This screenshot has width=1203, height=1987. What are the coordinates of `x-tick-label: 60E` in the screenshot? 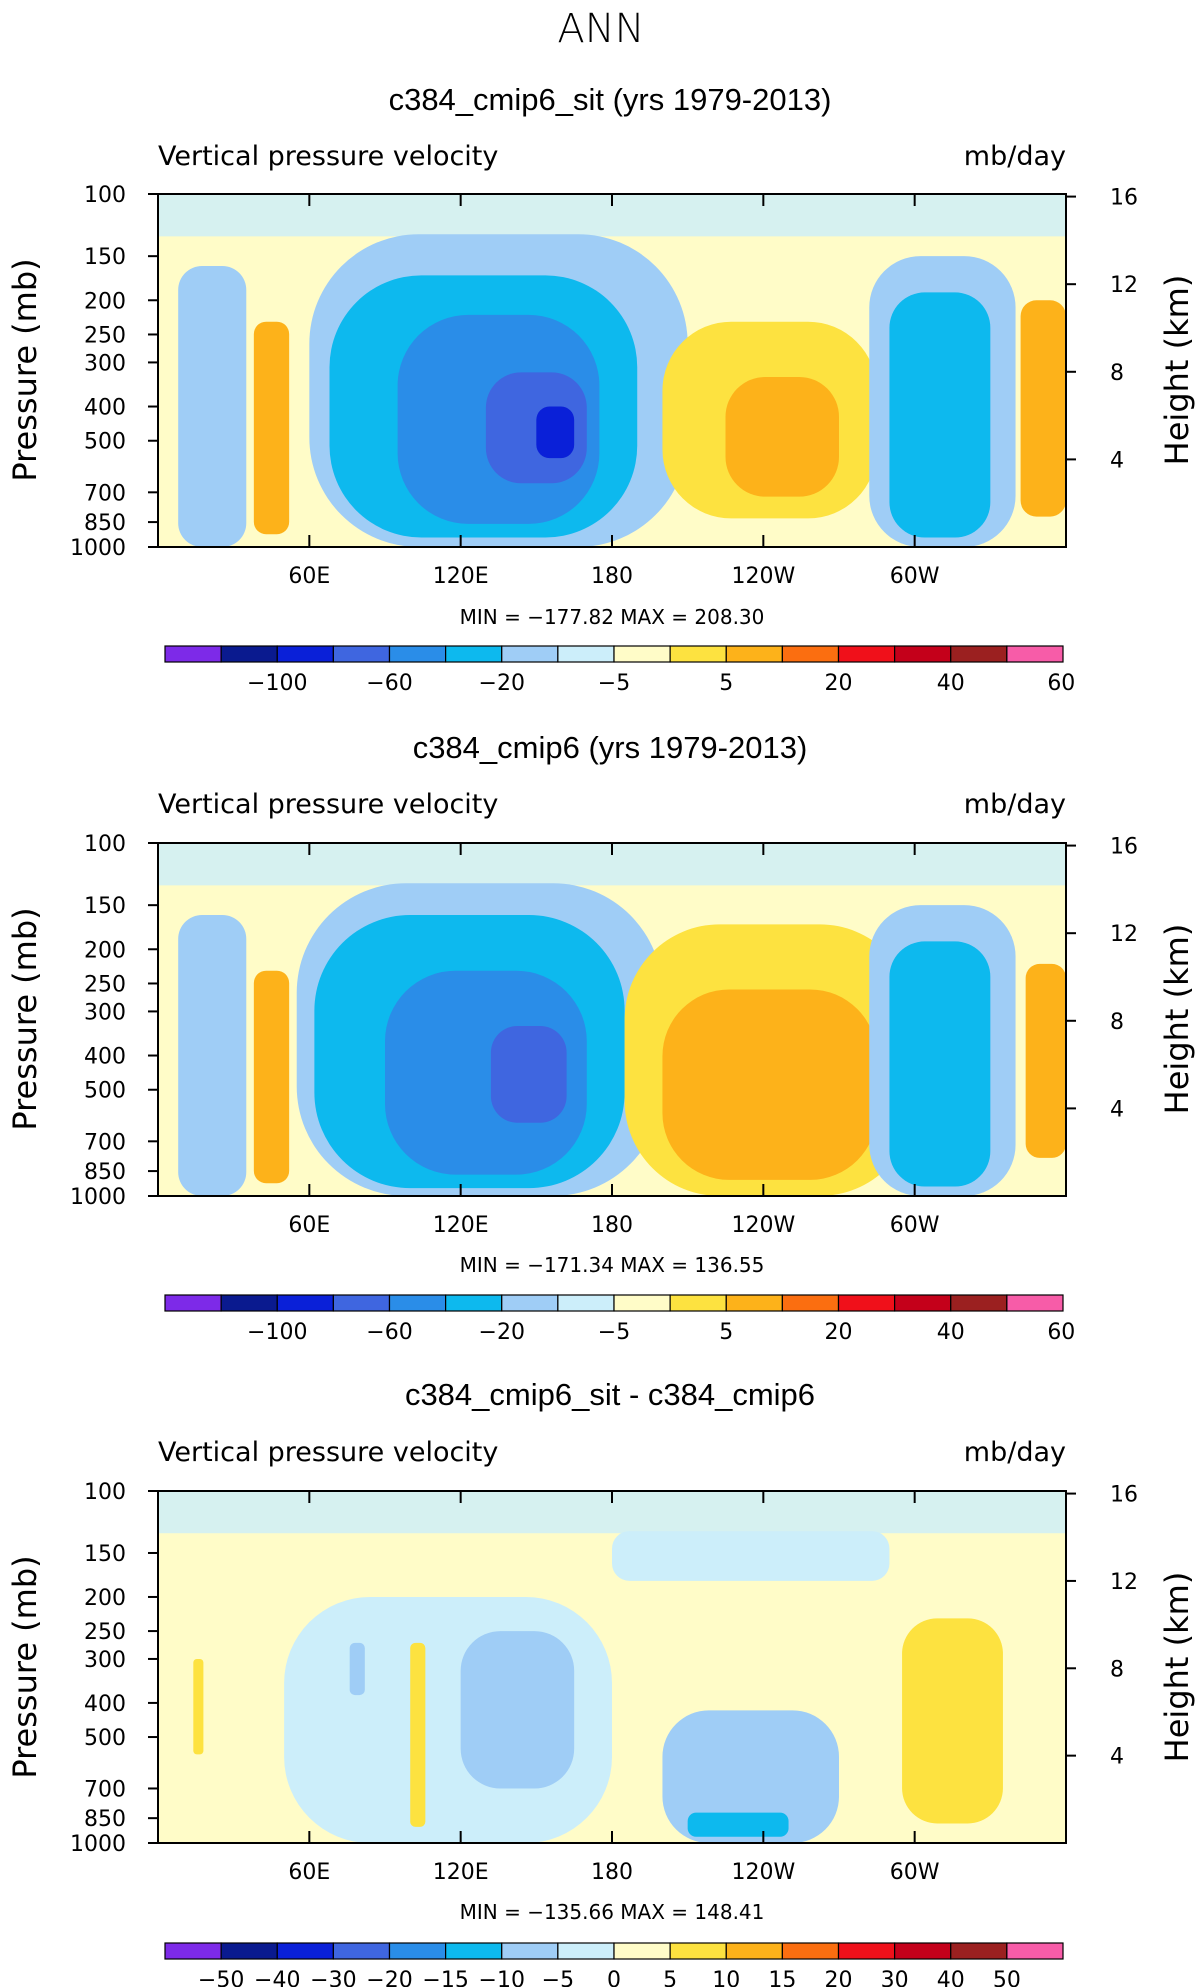 It's located at (309, 1225).